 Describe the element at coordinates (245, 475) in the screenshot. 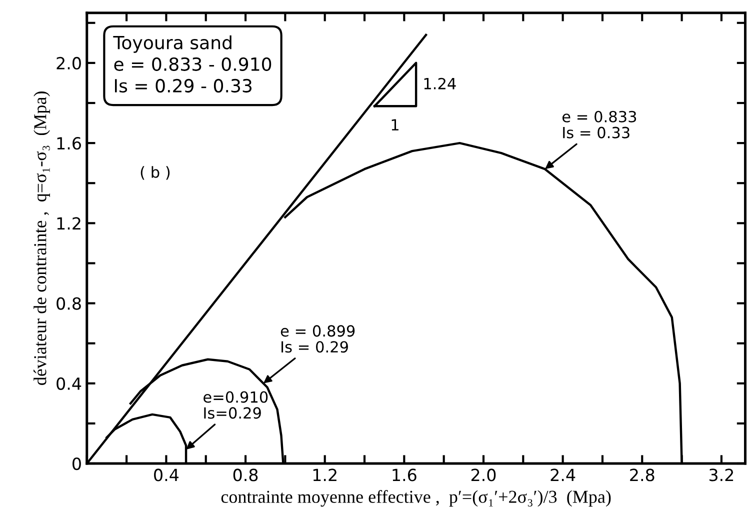

I see `x-tick-label: 0.8` at that location.